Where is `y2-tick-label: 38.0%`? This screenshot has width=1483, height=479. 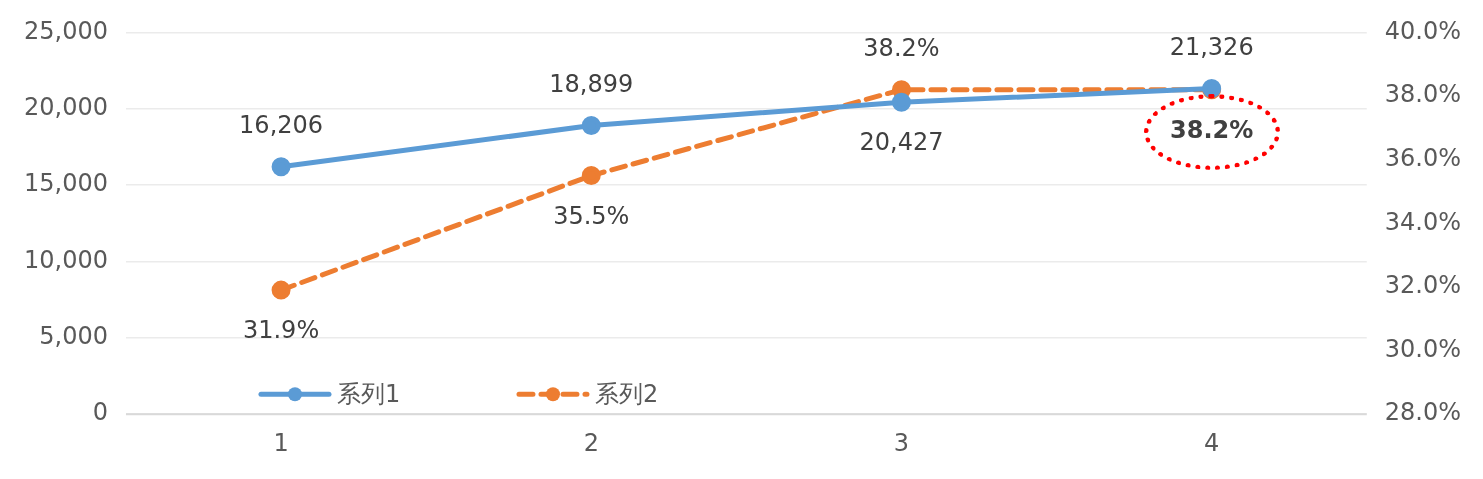 y2-tick-label: 38.0% is located at coordinates (1423, 94).